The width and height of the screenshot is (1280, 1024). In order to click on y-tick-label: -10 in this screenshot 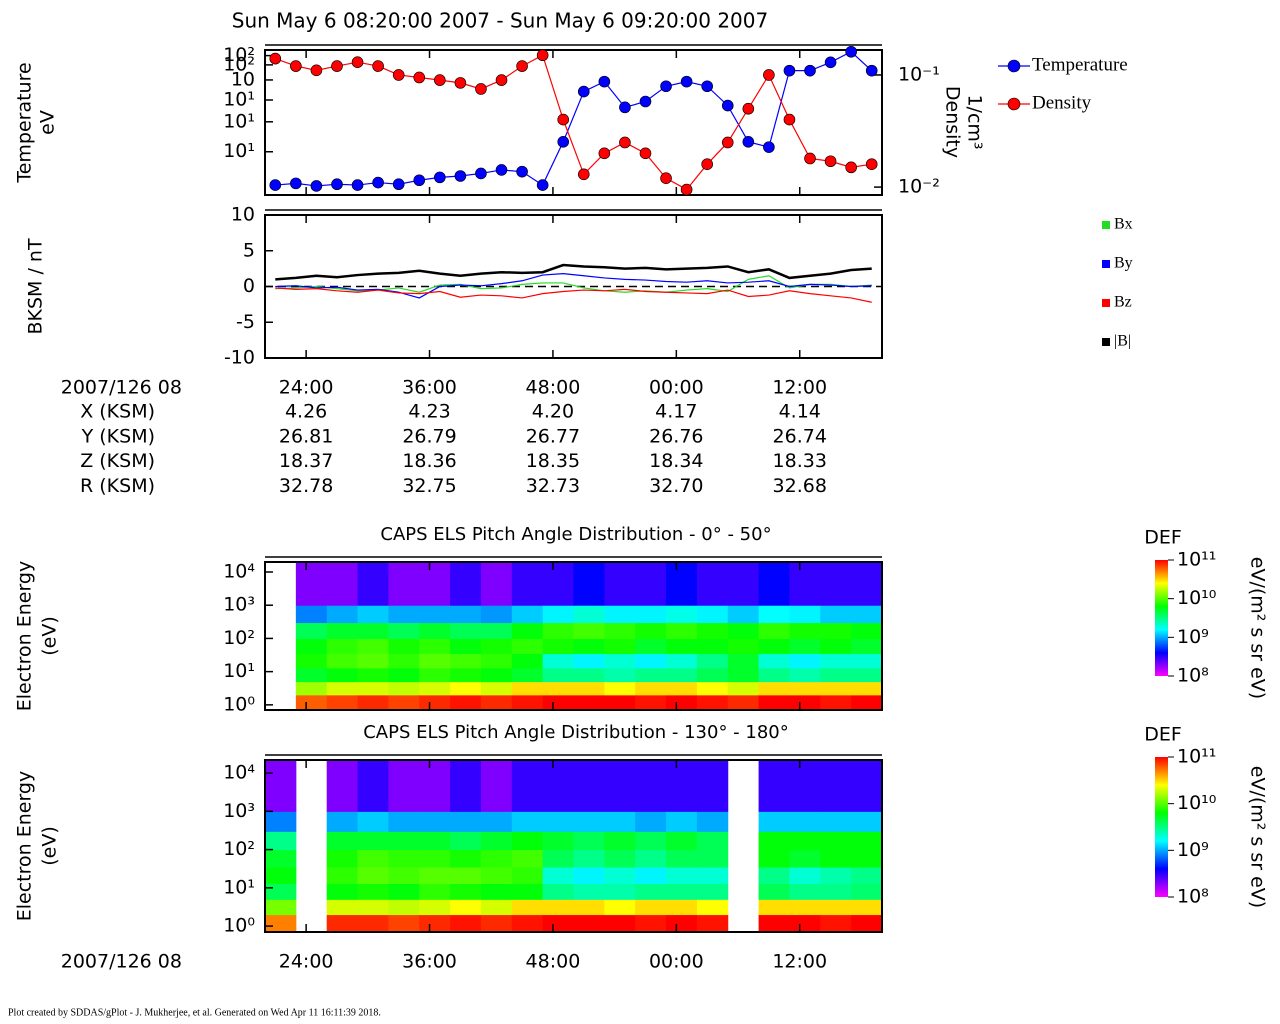, I will do `click(239, 358)`.